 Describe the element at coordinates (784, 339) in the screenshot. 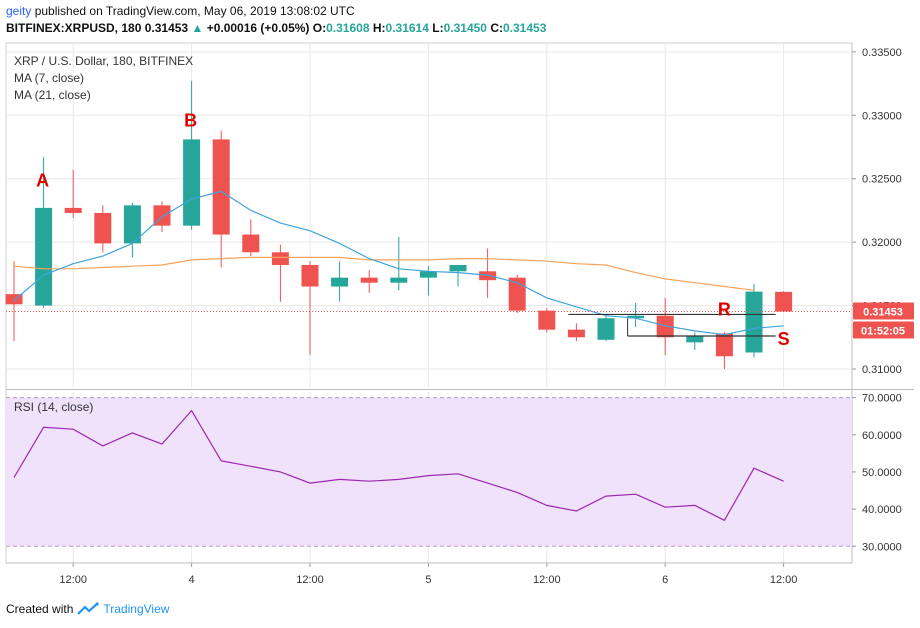

I see `annotation-label: S` at that location.